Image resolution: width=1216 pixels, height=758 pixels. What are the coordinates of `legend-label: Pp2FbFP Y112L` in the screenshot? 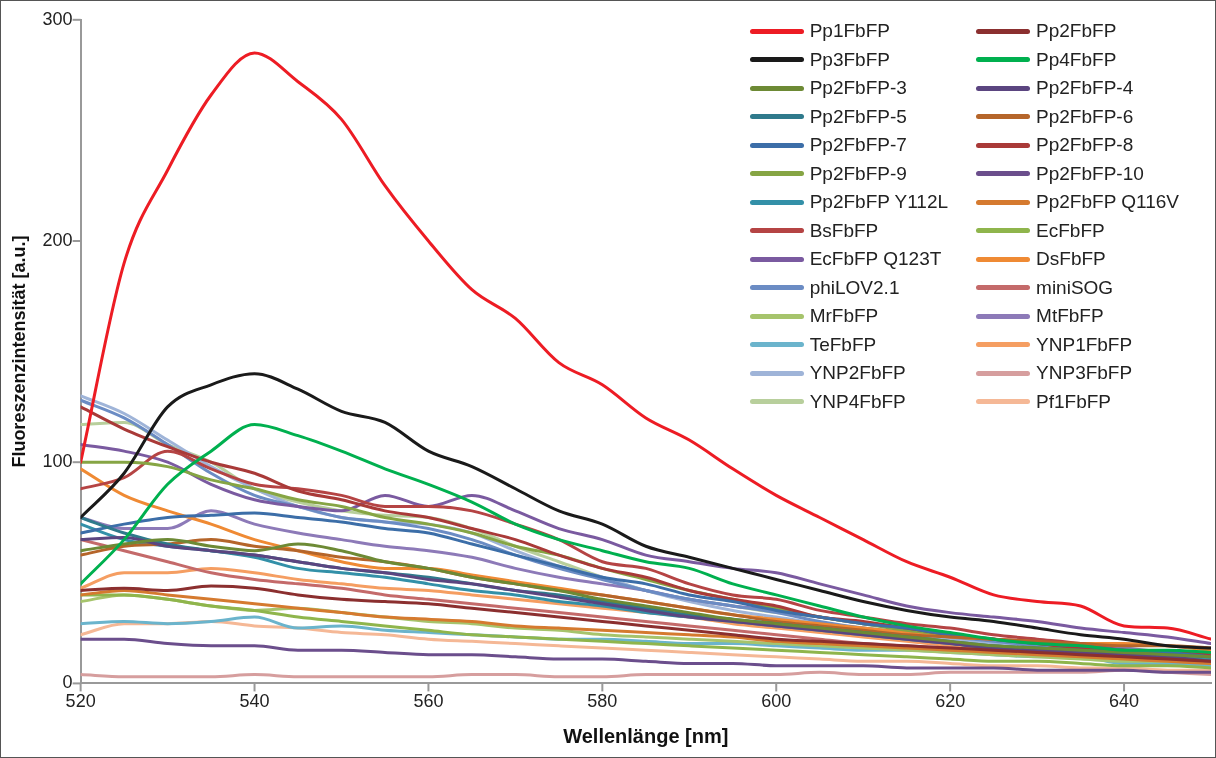 It's located at (879, 202).